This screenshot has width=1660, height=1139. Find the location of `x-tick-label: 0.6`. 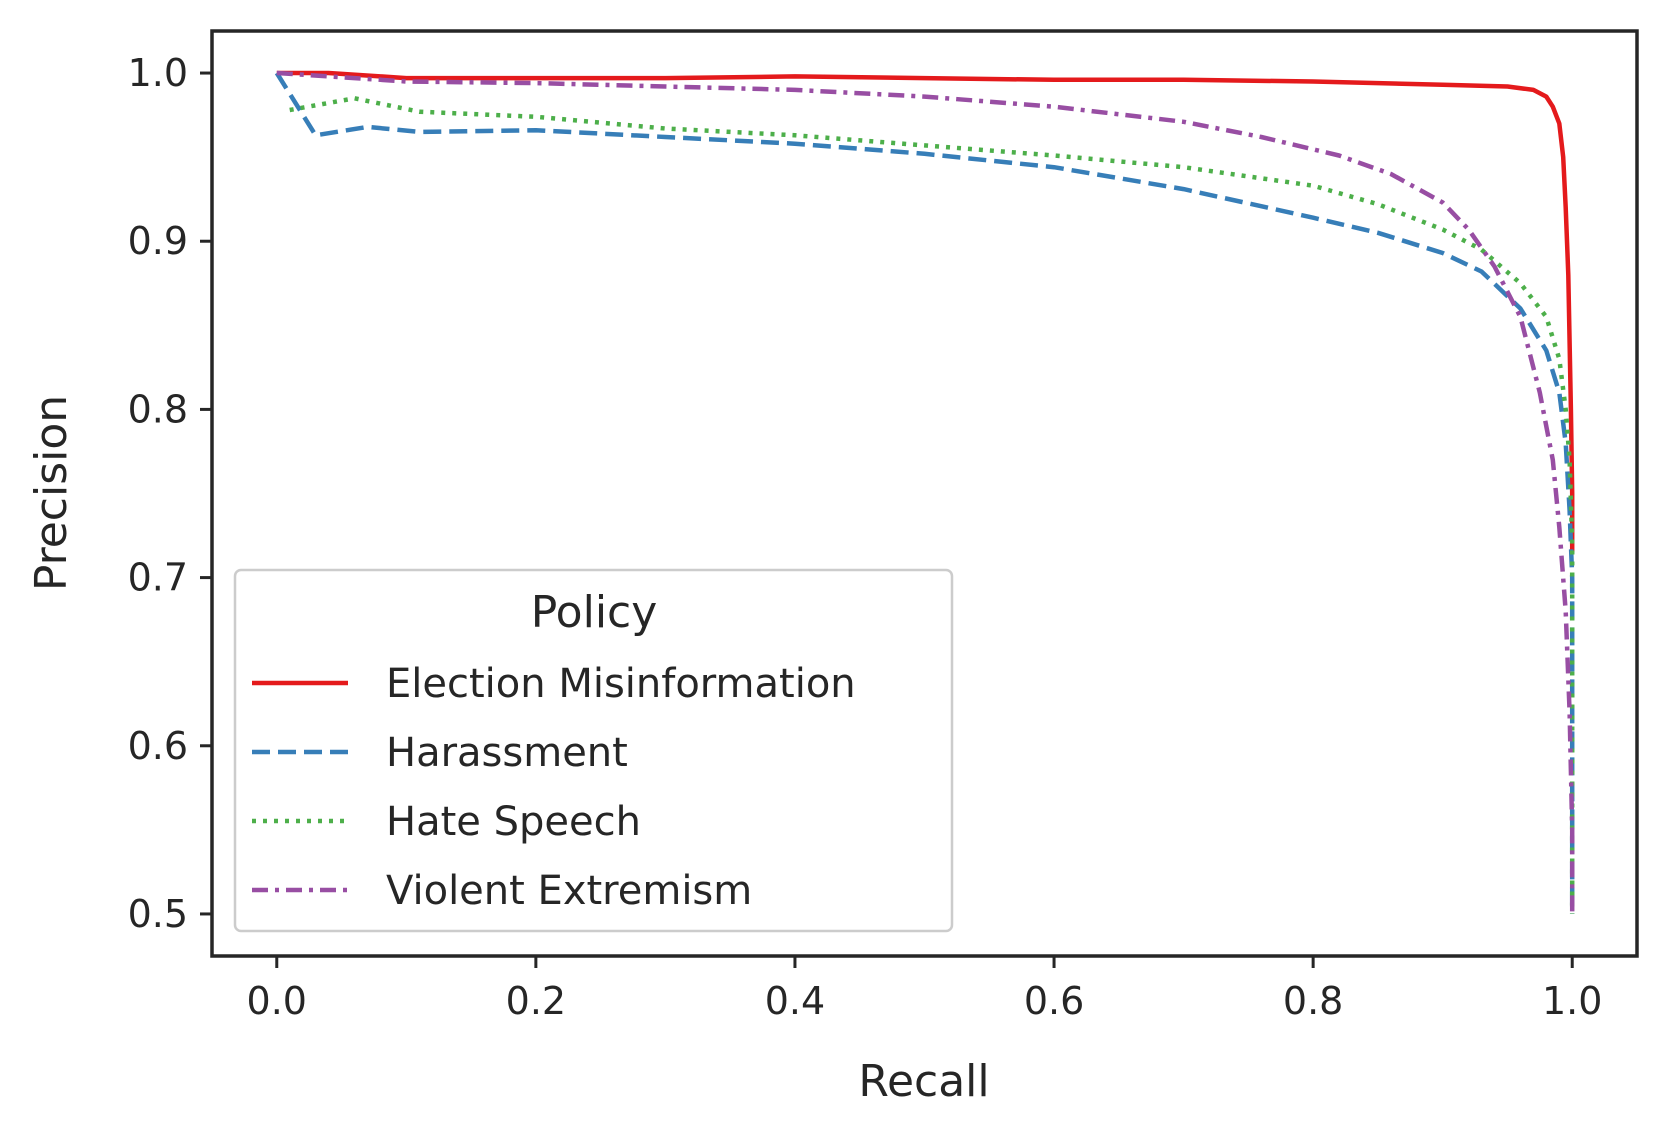

x-tick-label: 0.6 is located at coordinates (1054, 1001).